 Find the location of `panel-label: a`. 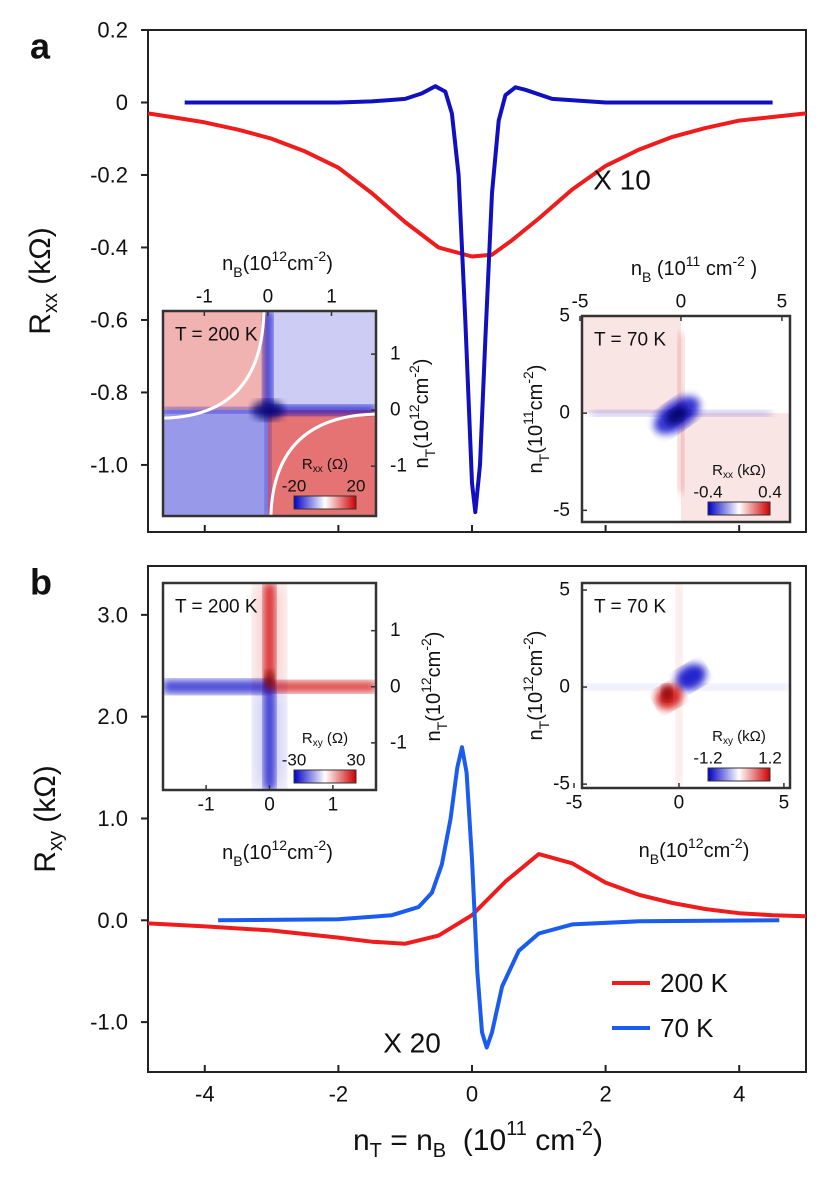

panel-label: a is located at coordinates (40, 46).